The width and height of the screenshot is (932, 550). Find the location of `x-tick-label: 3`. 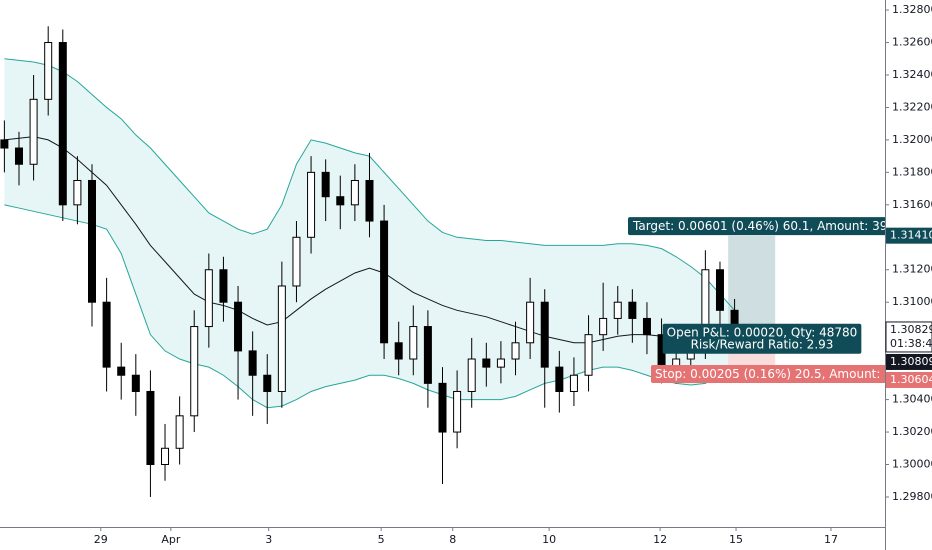

x-tick-label: 3 is located at coordinates (268, 539).